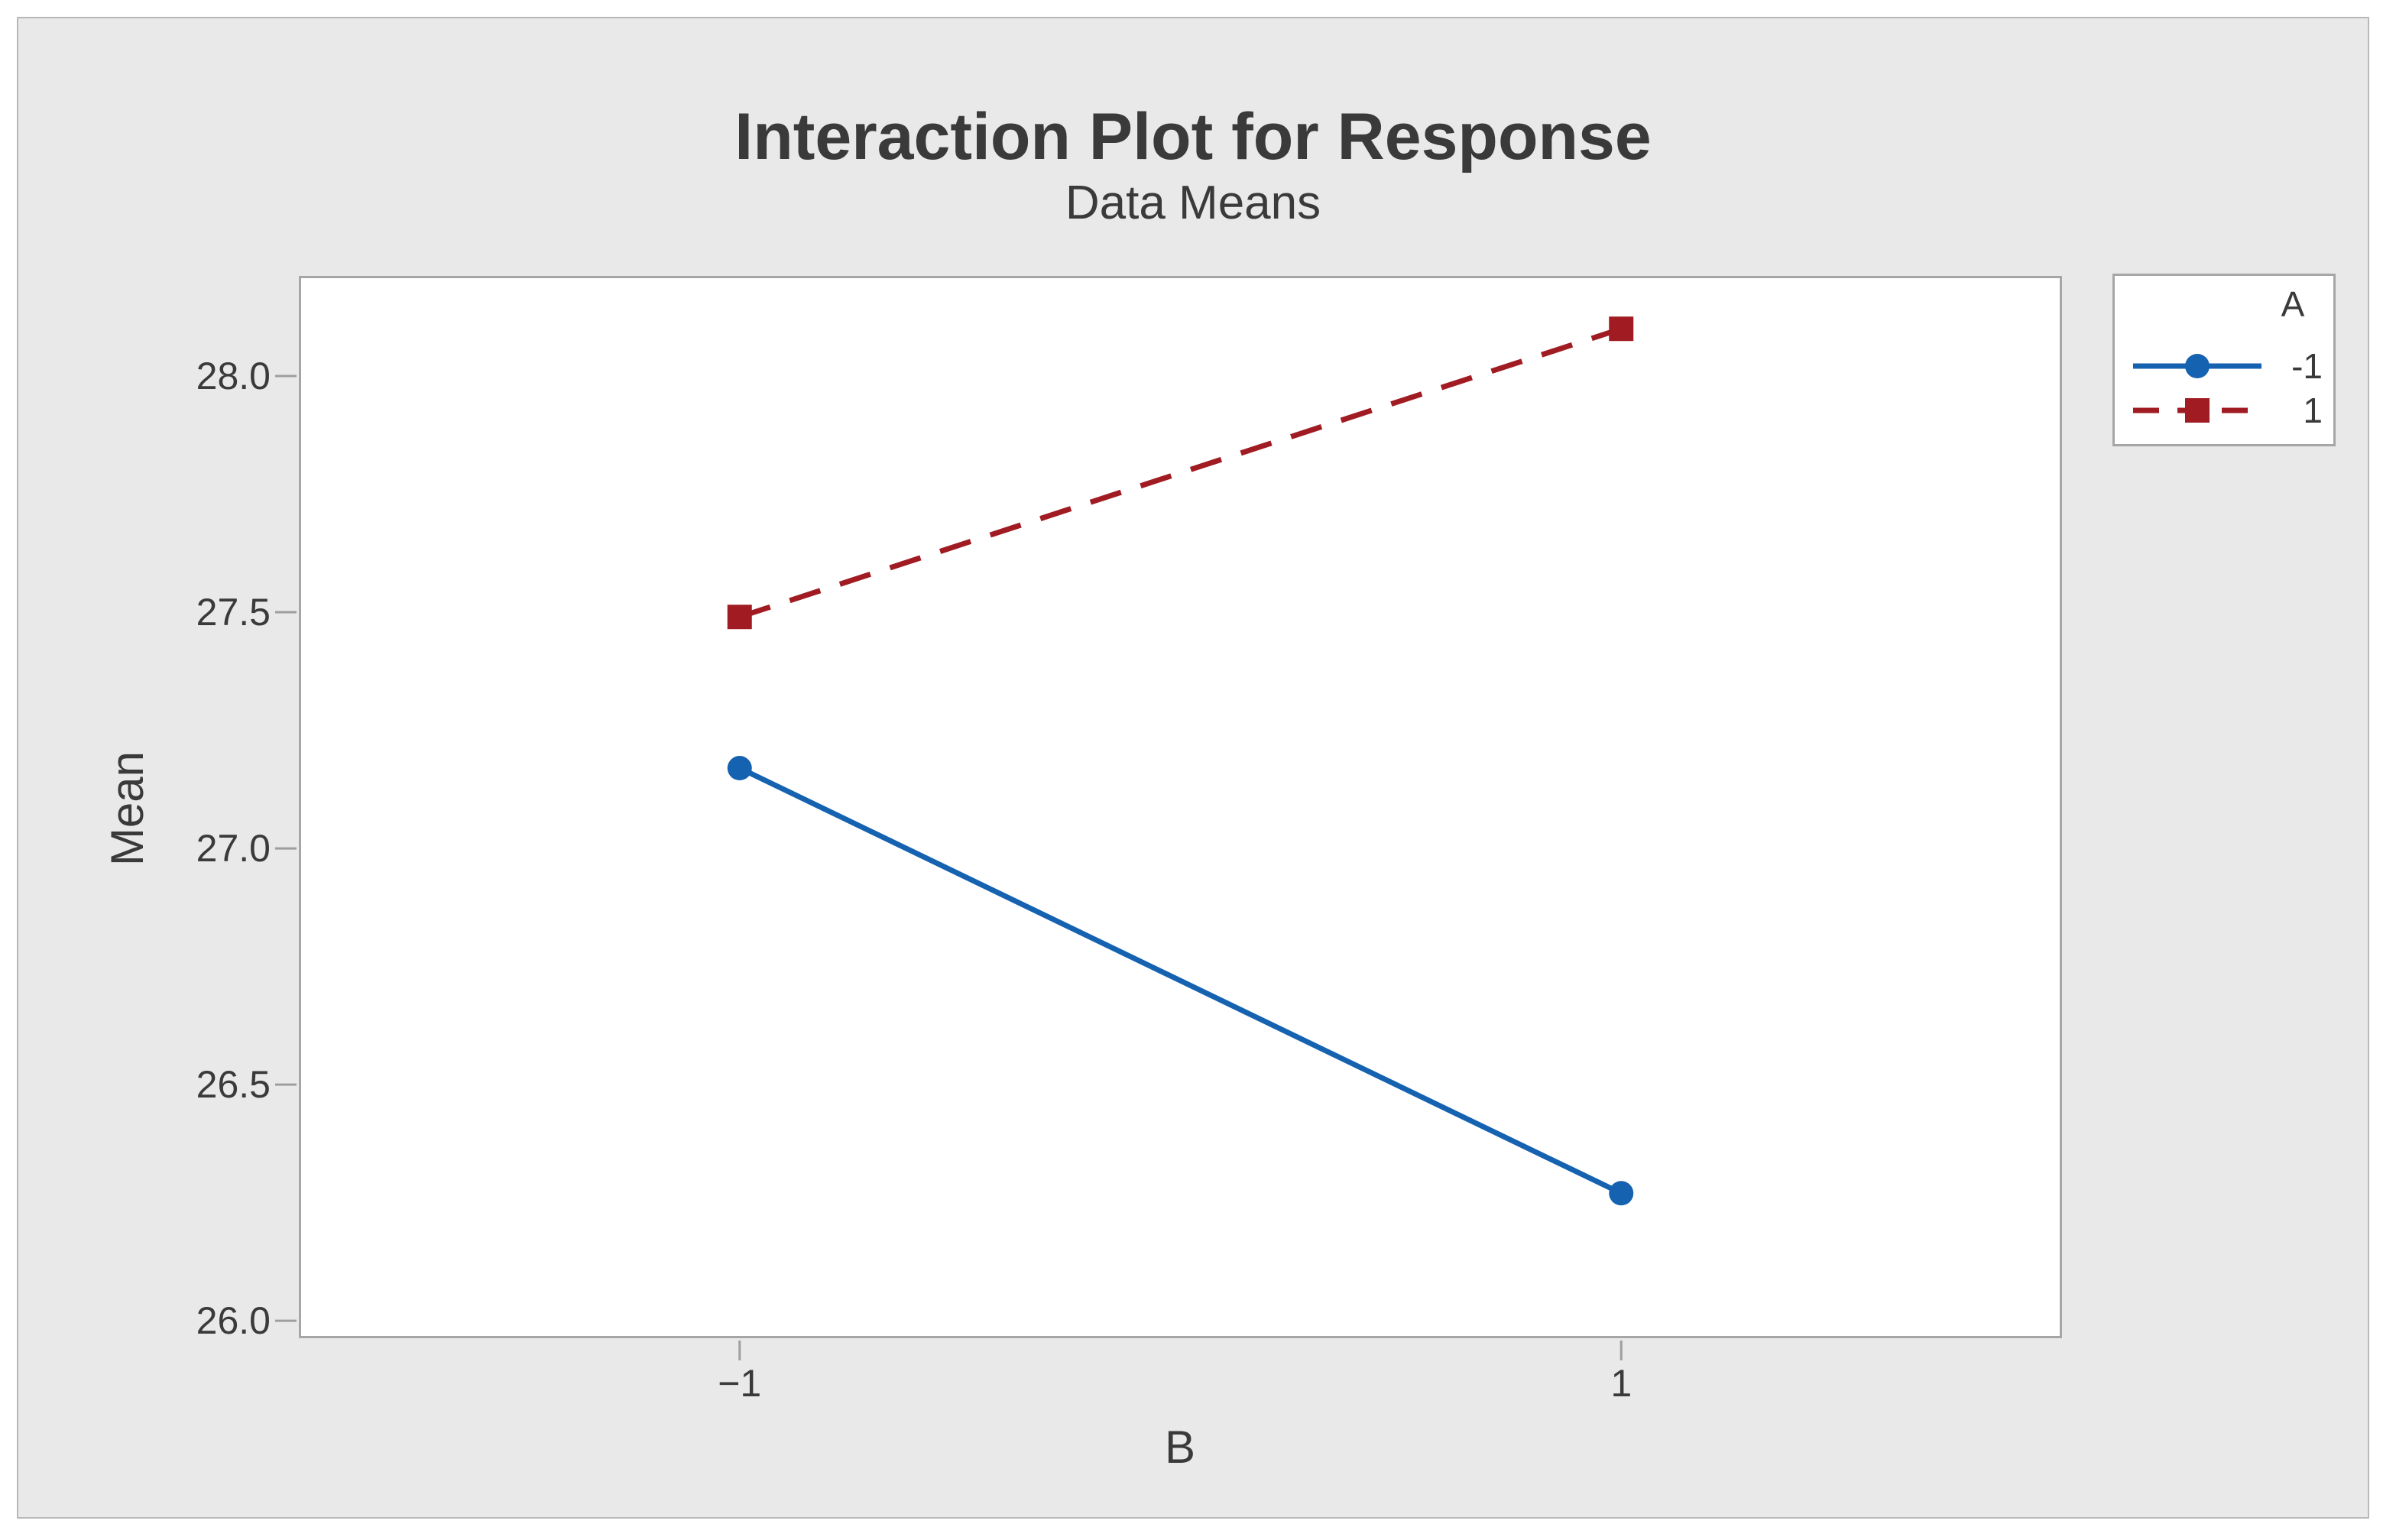  I want to click on chart-subtitle: Data Means, so click(1193, 203).